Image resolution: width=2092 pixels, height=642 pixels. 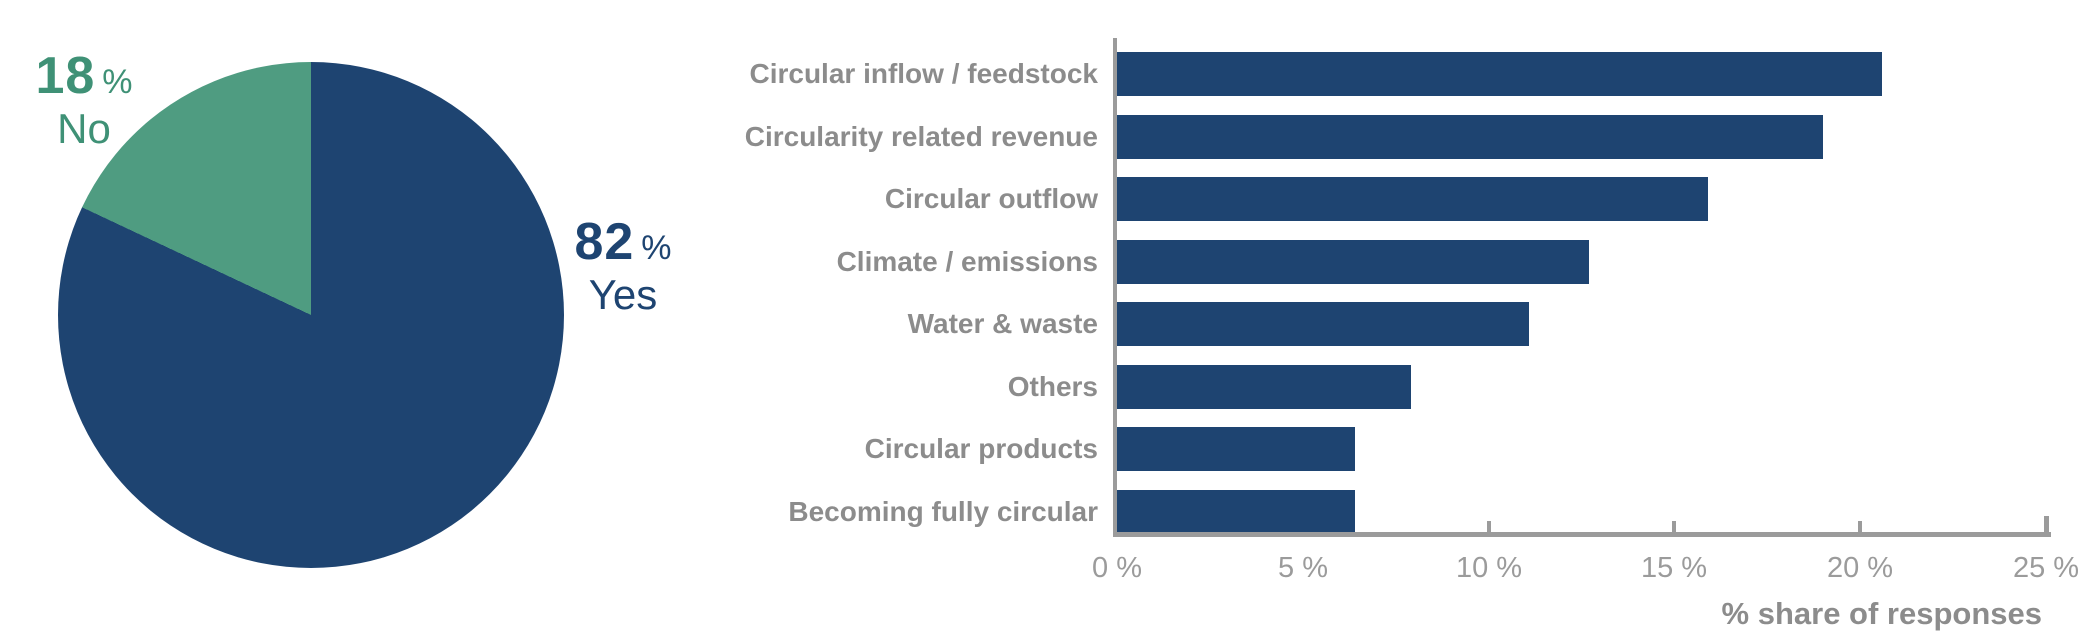 I want to click on category-label: Circular products, so click(x=981, y=448).